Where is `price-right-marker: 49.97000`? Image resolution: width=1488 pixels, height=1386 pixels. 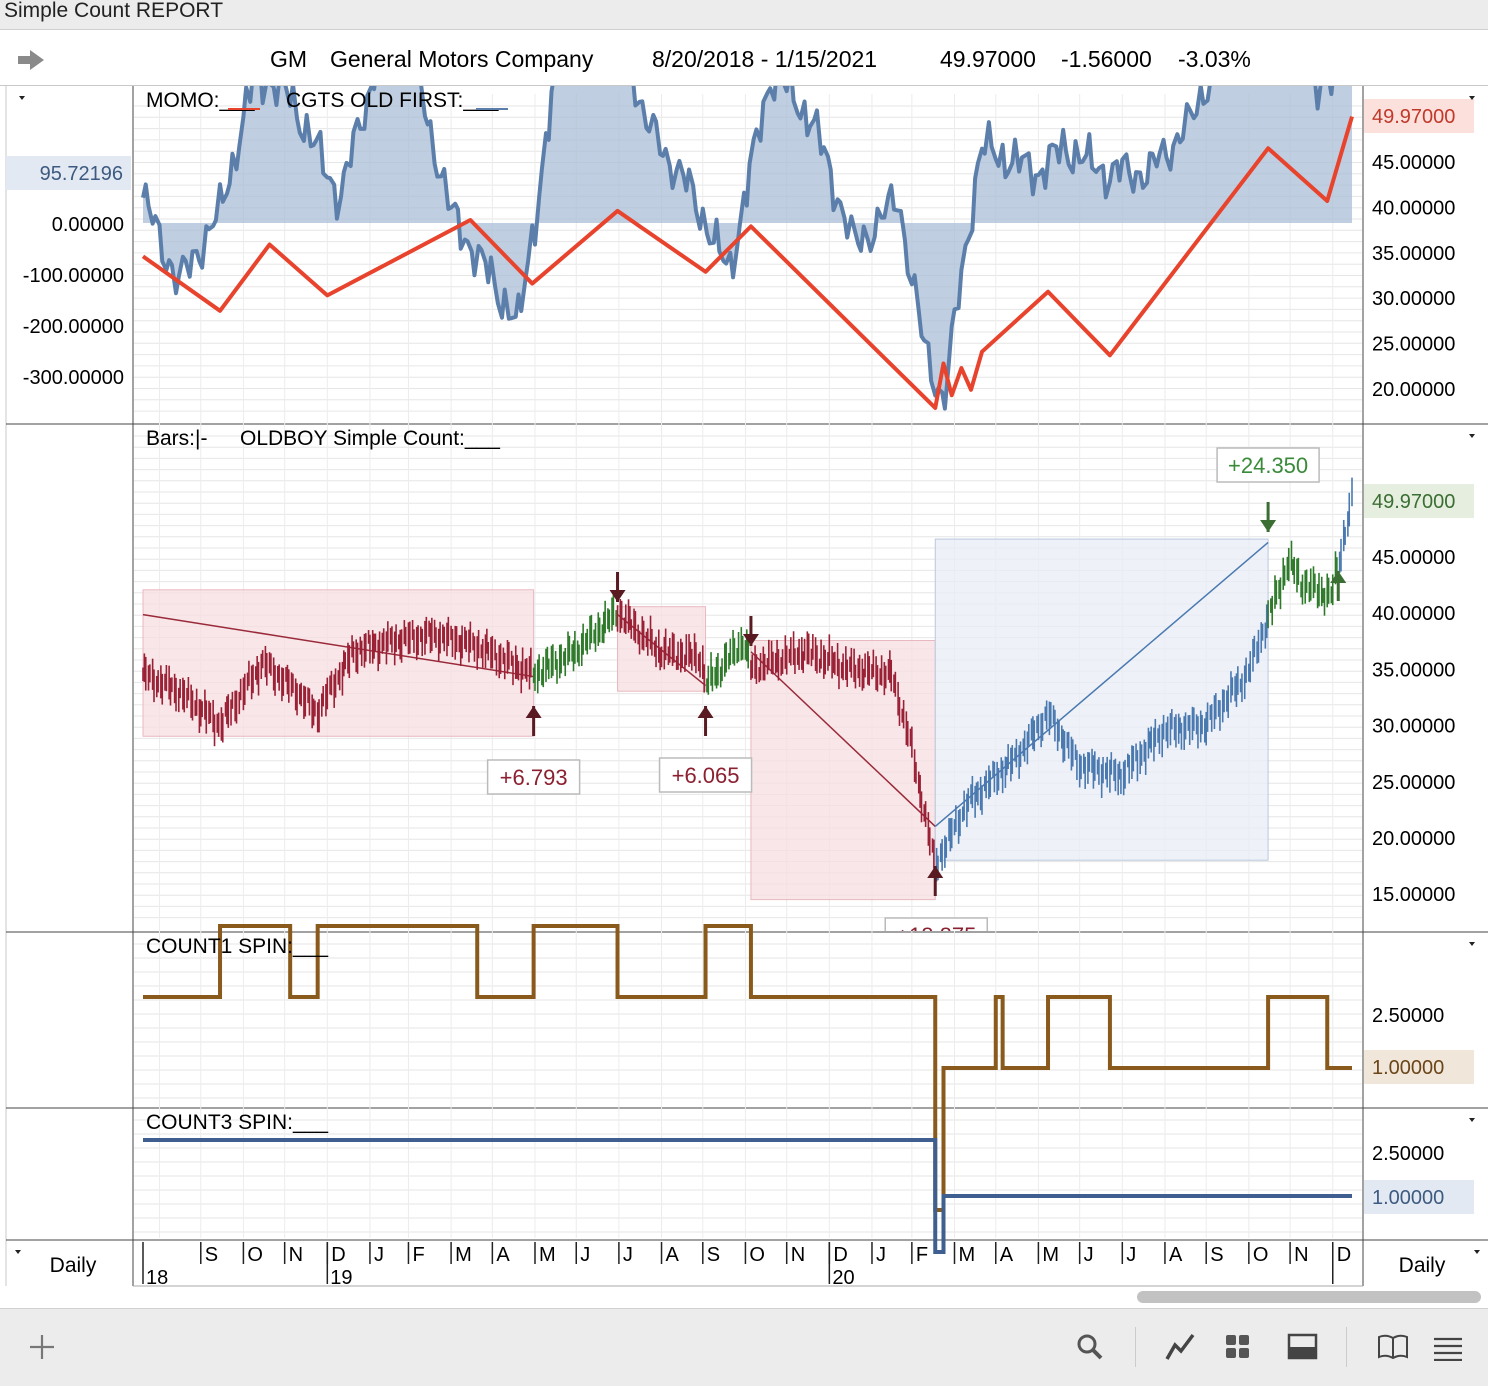 price-right-marker: 49.97000 is located at coordinates (1419, 501).